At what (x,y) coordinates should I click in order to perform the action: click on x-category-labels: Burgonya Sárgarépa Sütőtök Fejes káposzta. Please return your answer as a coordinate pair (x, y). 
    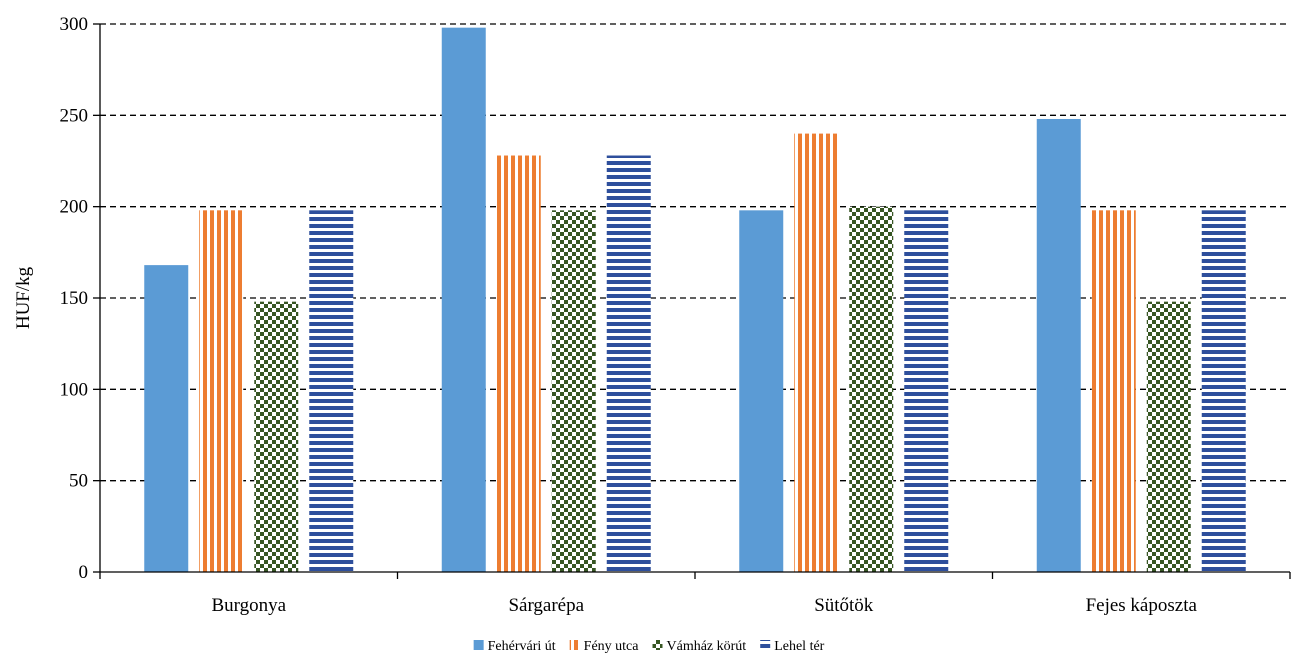
    Looking at the image, I should click on (704, 605).